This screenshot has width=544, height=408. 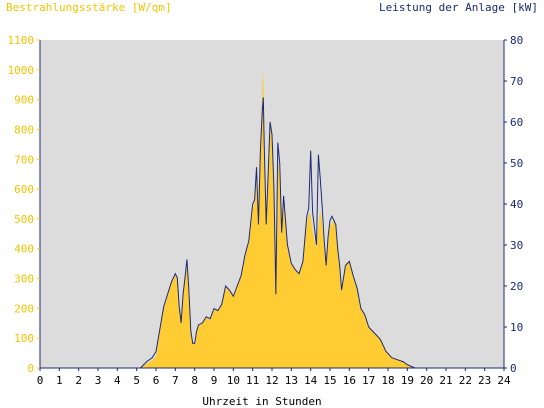 What do you see at coordinates (465, 380) in the screenshot?
I see `x-tick-label: 22` at bounding box center [465, 380].